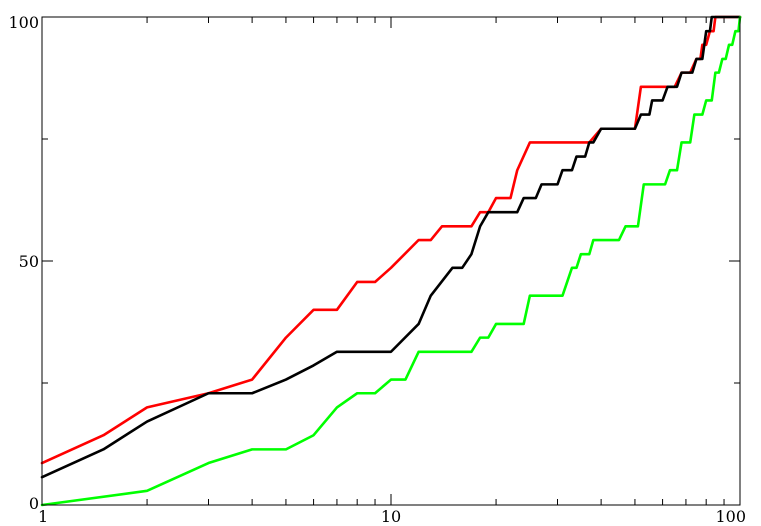 This screenshot has width=761, height=526. Describe the element at coordinates (43, 516) in the screenshot. I see `x-tick-label: 1` at that location.